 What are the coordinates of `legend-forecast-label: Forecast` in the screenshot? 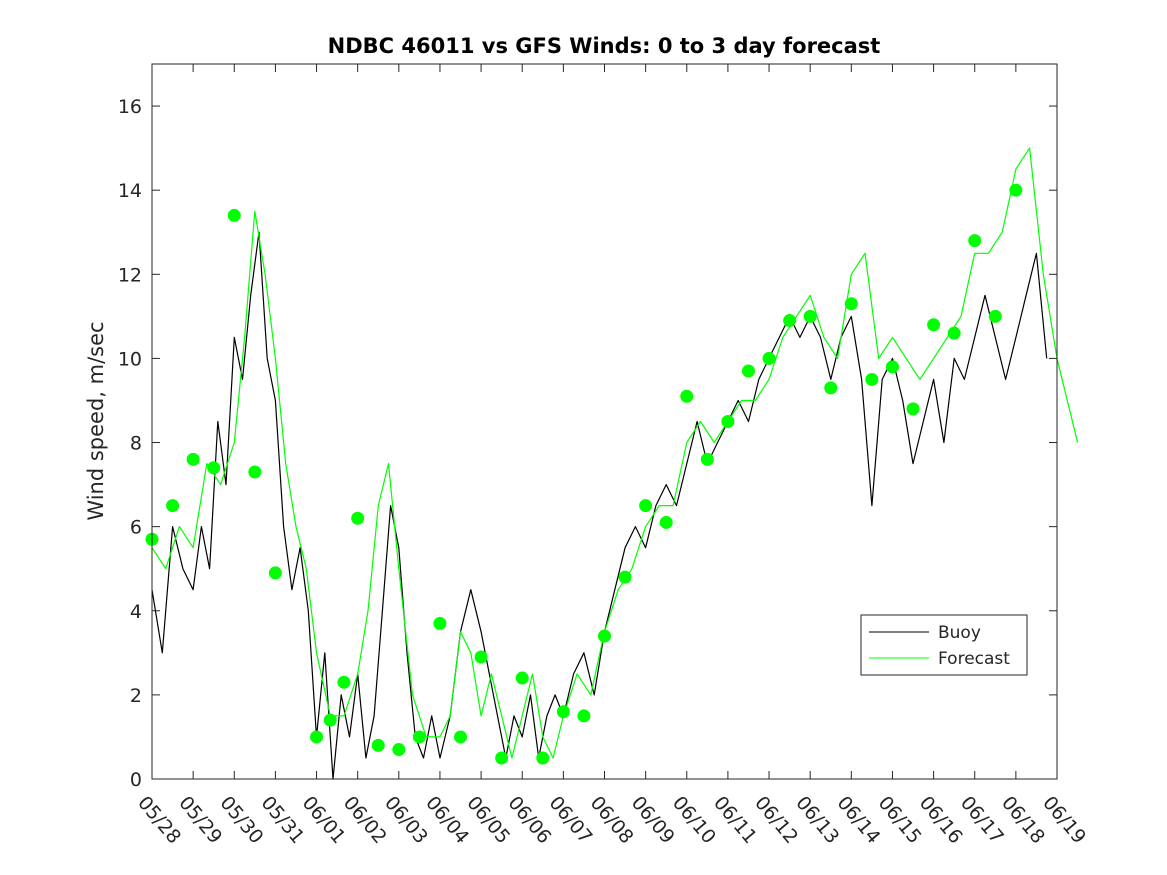 It's located at (974, 659).